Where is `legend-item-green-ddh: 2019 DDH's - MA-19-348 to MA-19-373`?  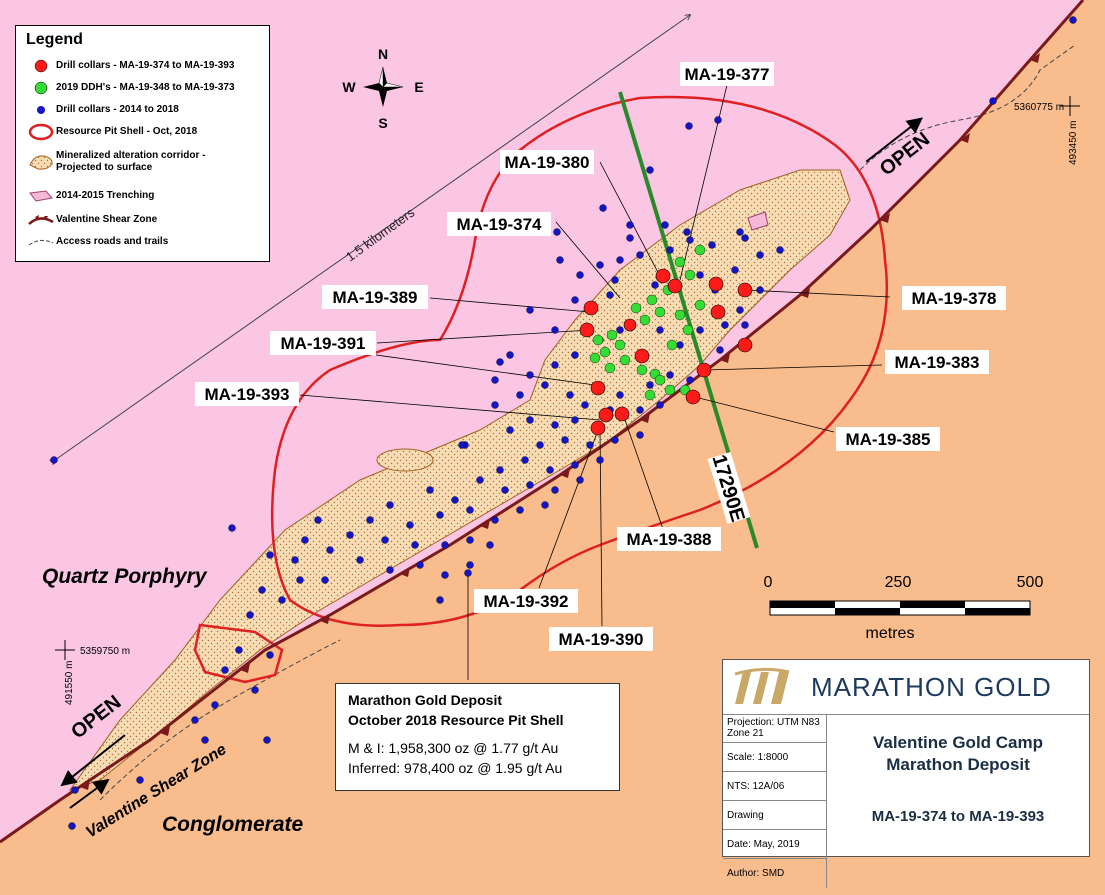 legend-item-green-ddh: 2019 DDH's - MA-19-348 to MA-19-373 is located at coordinates (130, 88).